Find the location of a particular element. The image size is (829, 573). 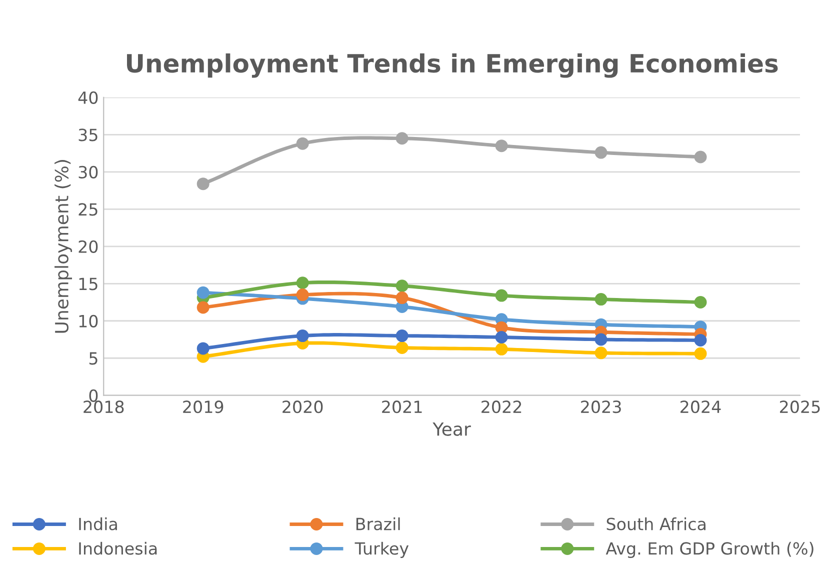

x-axis-title: Year is located at coordinates (451, 429).